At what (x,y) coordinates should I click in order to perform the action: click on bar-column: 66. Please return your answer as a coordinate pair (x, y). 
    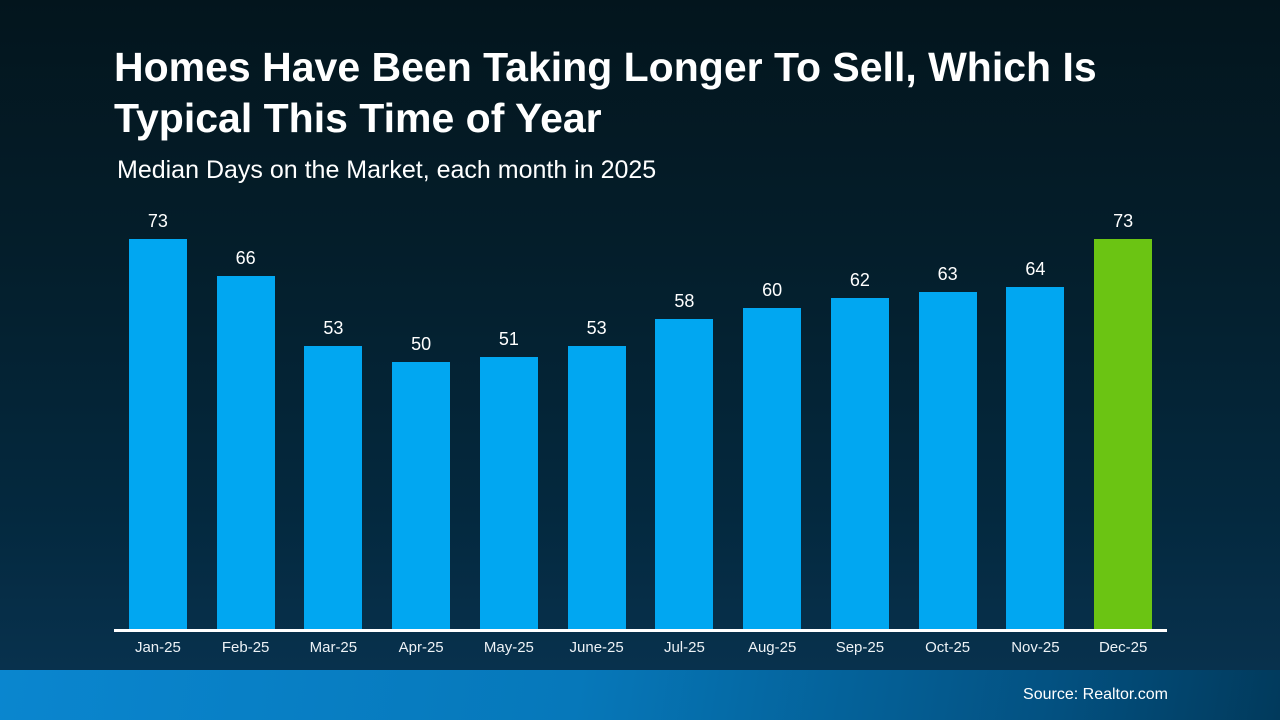
    Looking at the image, I should click on (246, 438).